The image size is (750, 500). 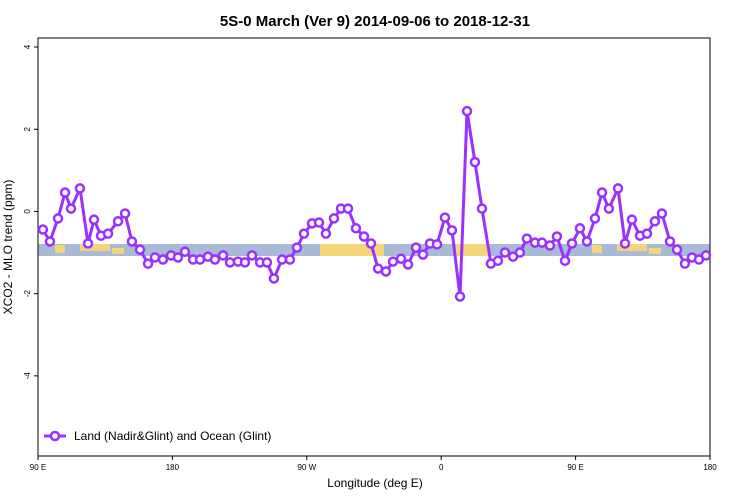 I want to click on x-tick-label: 0, so click(x=441, y=467).